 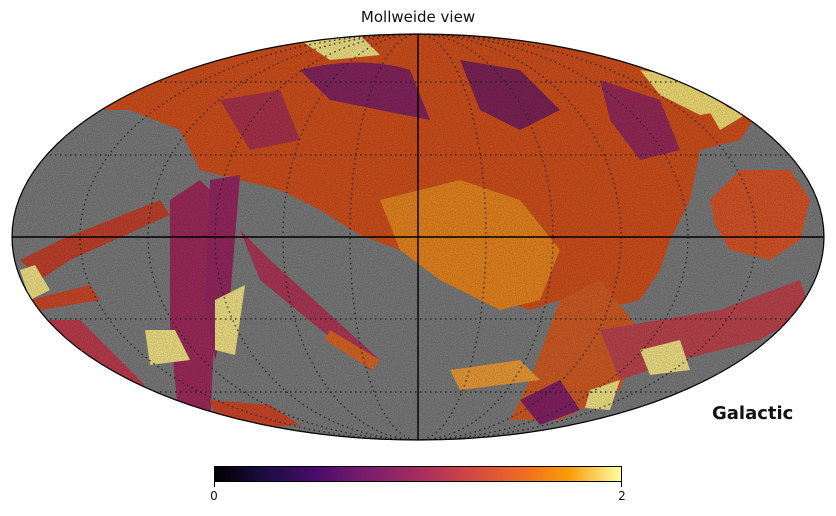 I want to click on colorbar-max-label: 2, so click(x=622, y=496).